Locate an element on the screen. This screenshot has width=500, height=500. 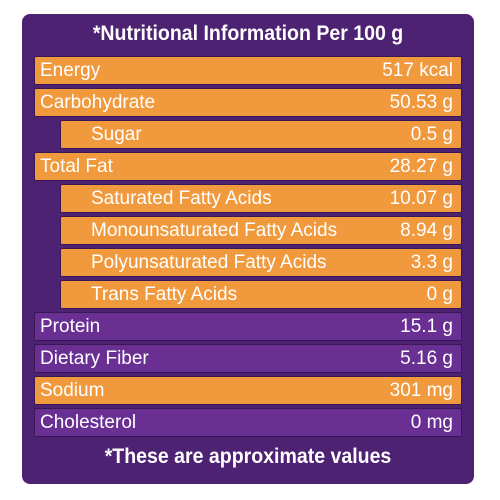
nutrient-label: Polyunsaturated Fatty Acids is located at coordinates (209, 262).